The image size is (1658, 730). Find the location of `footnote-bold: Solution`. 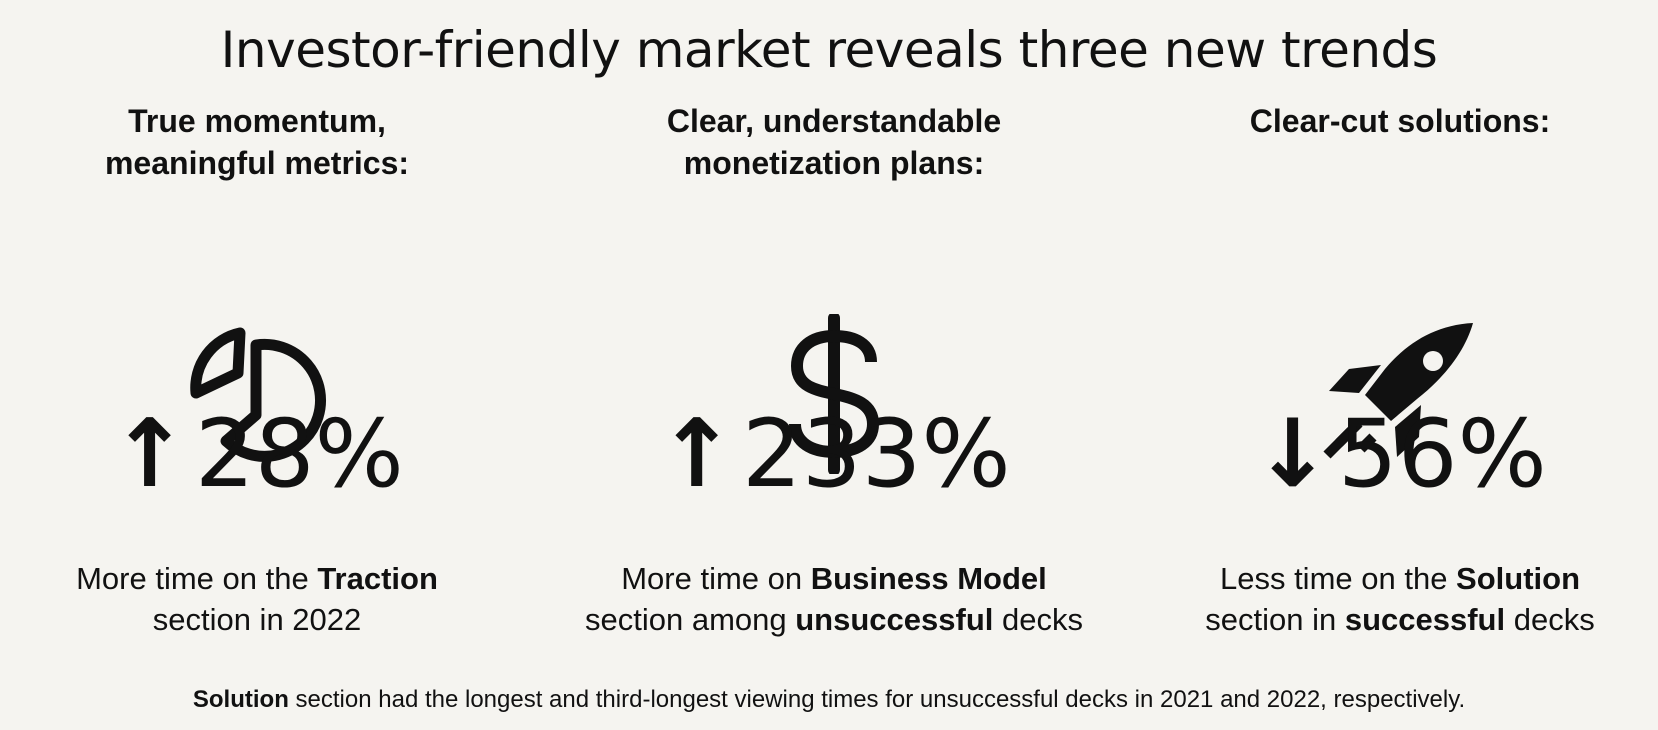

footnote-bold: Solution is located at coordinates (240, 699).